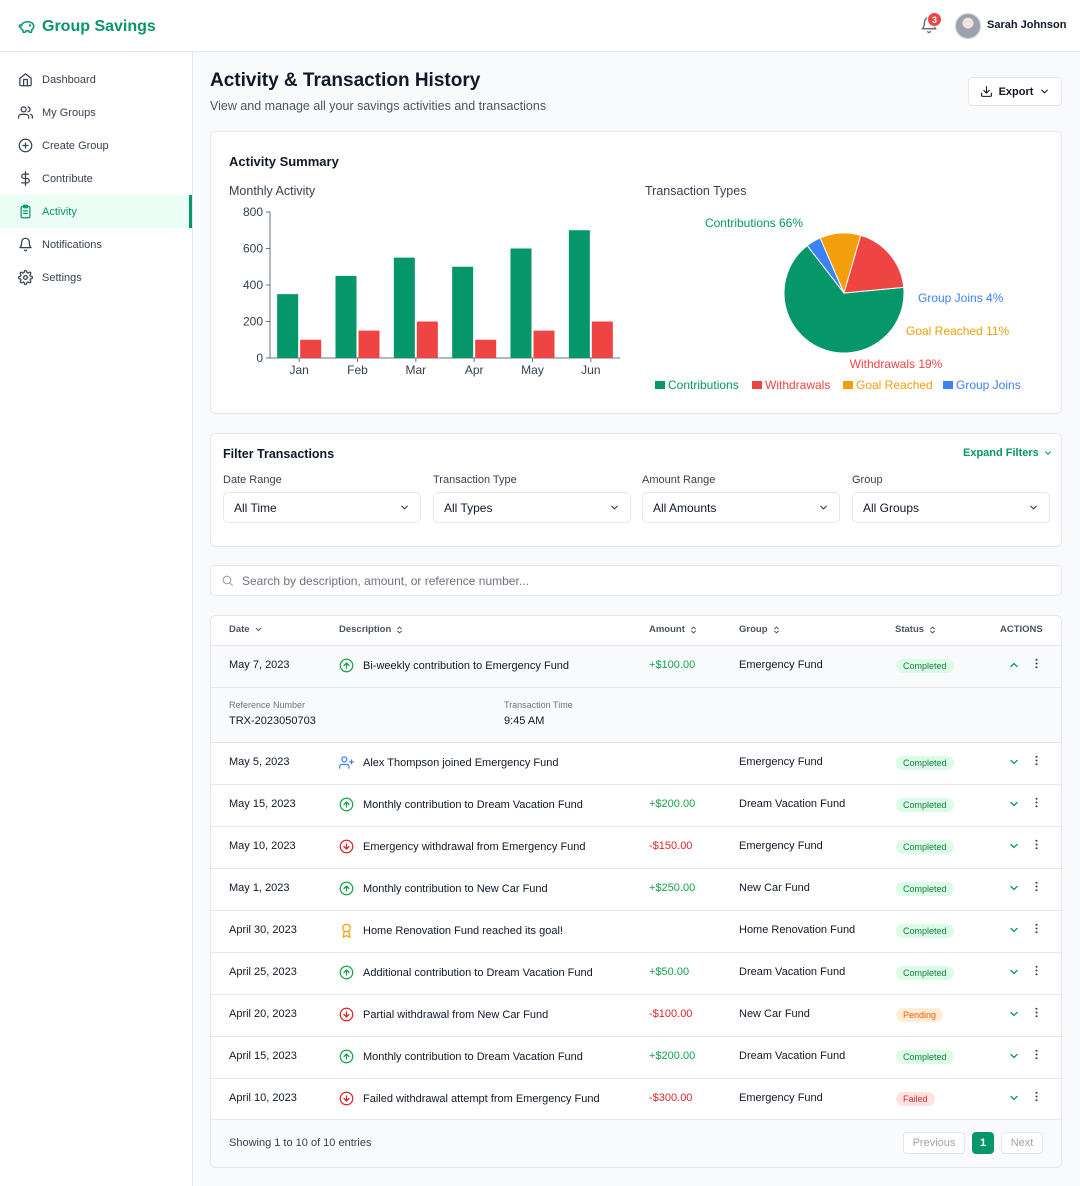 This screenshot has width=1080, height=1186. I want to click on piggy-bank-icon, so click(26, 27).